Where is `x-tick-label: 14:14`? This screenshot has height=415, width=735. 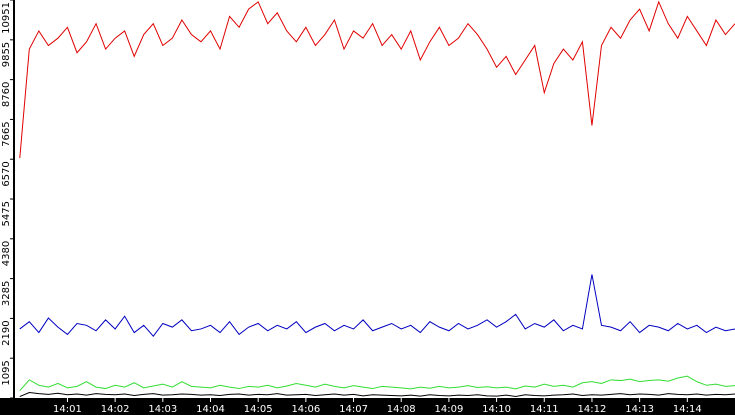 x-tick-label: 14:14 is located at coordinates (687, 409).